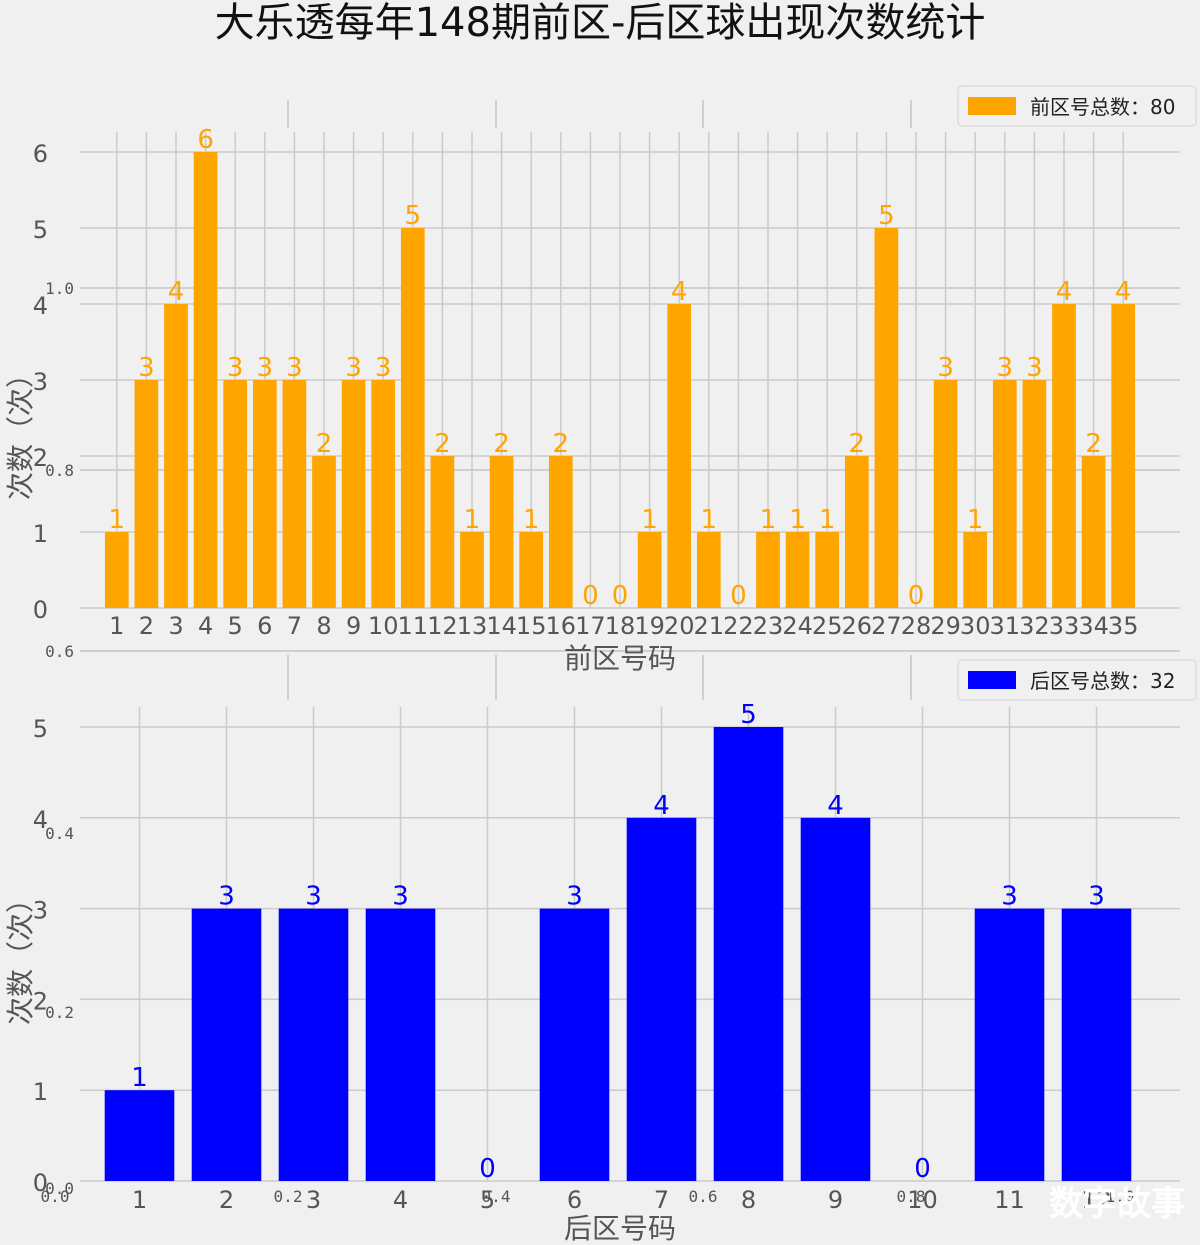 The height and width of the screenshot is (1245, 1200). Describe the element at coordinates (59, 651) in the screenshot. I see `ghost-y-tick-label: 0.6` at that location.